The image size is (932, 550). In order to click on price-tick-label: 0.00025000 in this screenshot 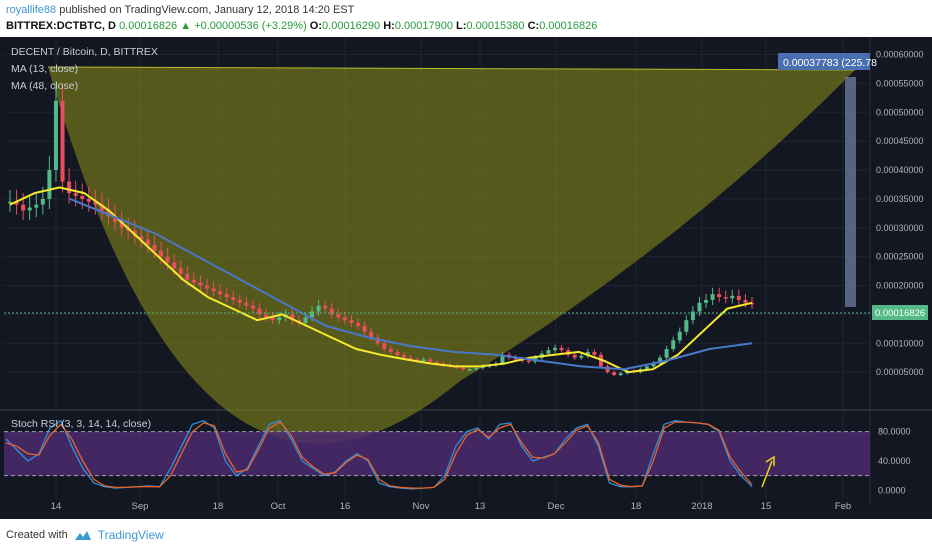, I will do `click(900, 257)`.